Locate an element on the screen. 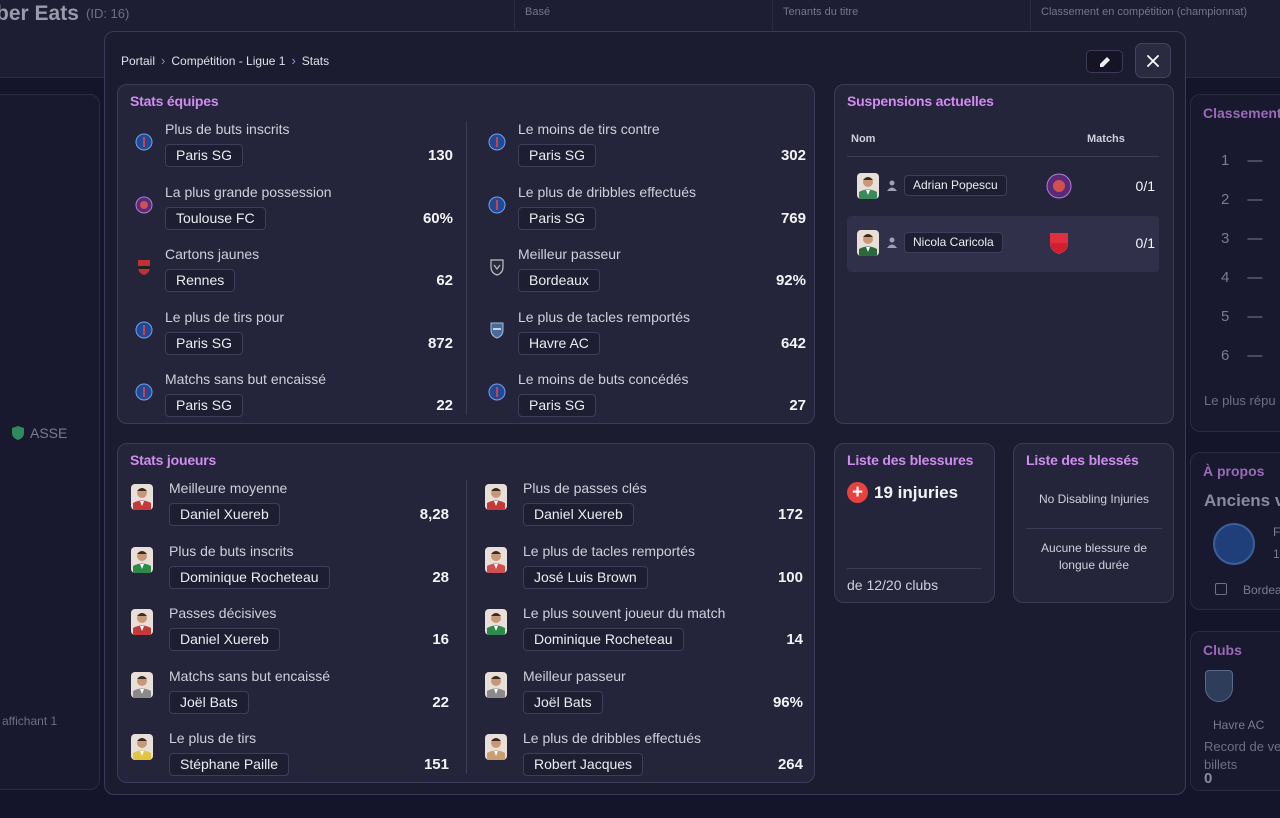  background-rankings-title: Classements is located at coordinates (1241, 113).